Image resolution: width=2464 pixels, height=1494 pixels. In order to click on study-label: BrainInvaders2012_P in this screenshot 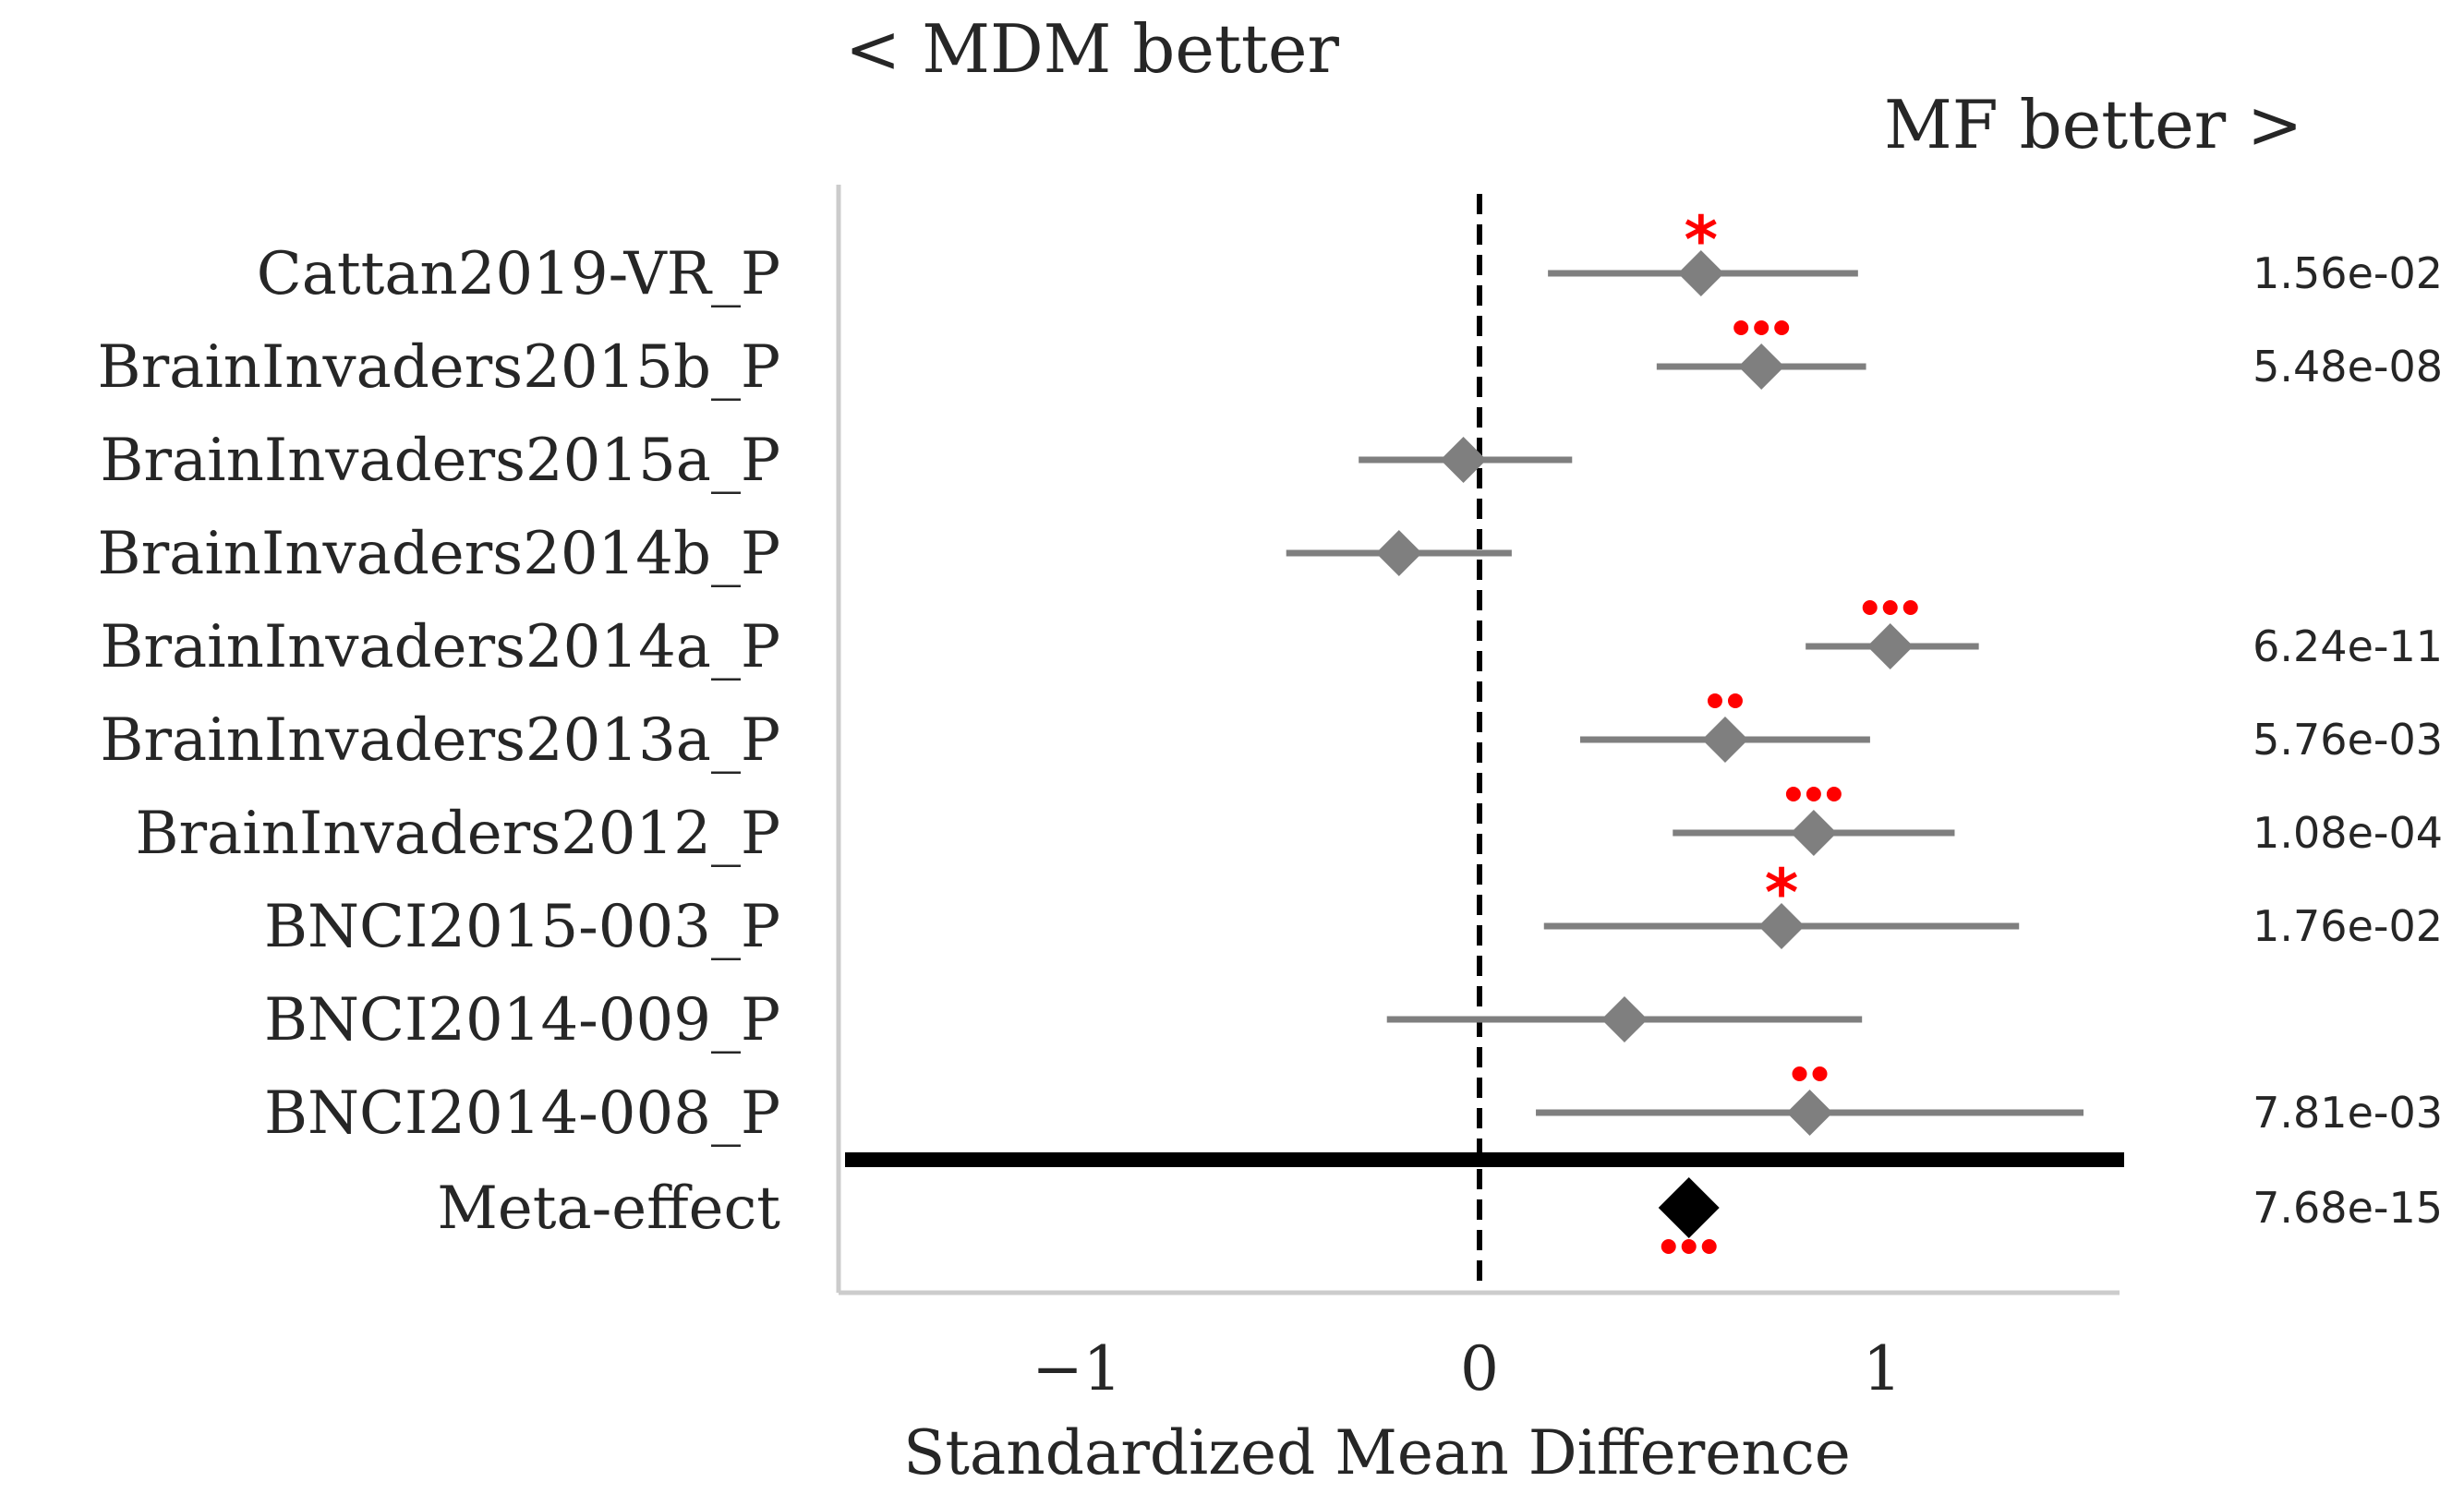, I will do `click(459, 834)`.